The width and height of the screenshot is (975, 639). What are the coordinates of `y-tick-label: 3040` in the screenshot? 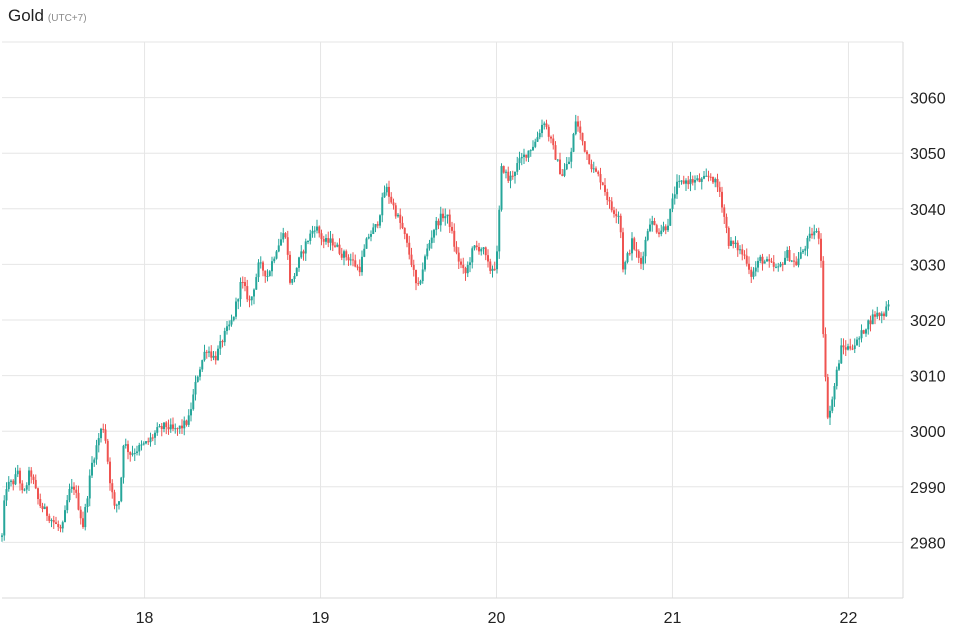 It's located at (928, 210).